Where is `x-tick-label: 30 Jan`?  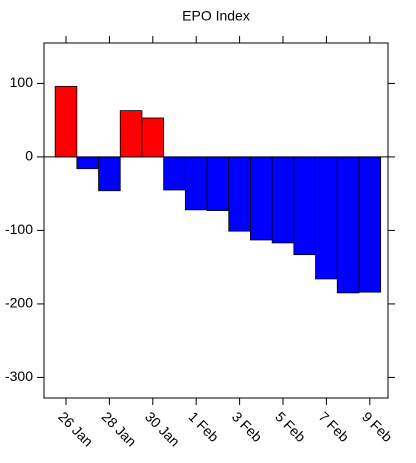
x-tick-label: 30 Jan is located at coordinates (162, 428).